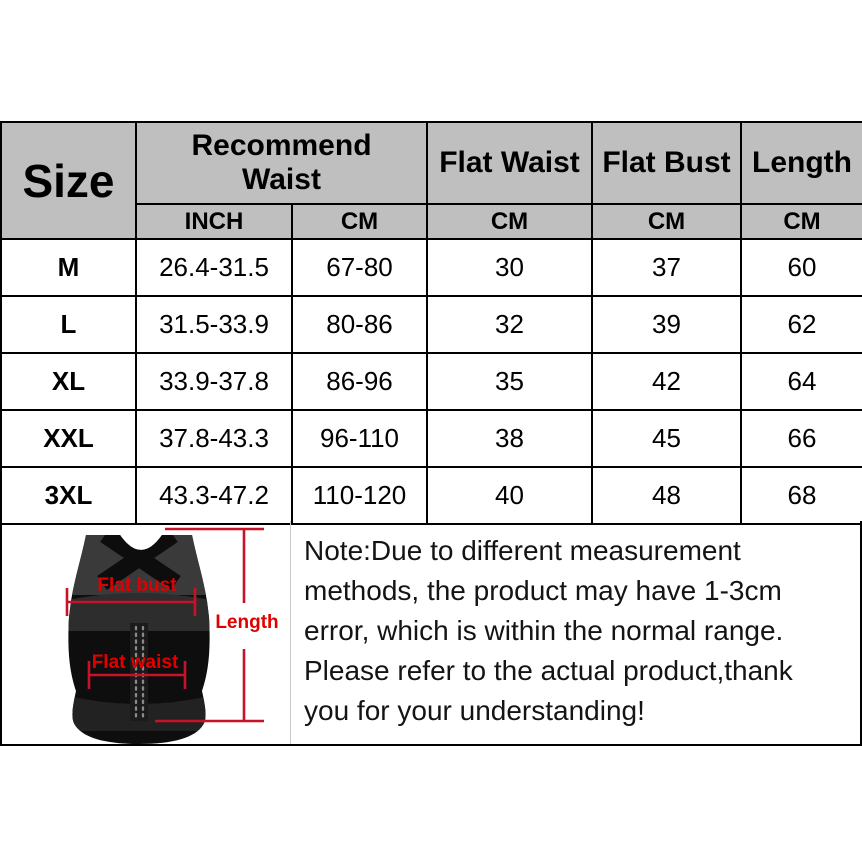  Describe the element at coordinates (522, 550) in the screenshot. I see `note-line: Note:Due to different measurement` at that location.